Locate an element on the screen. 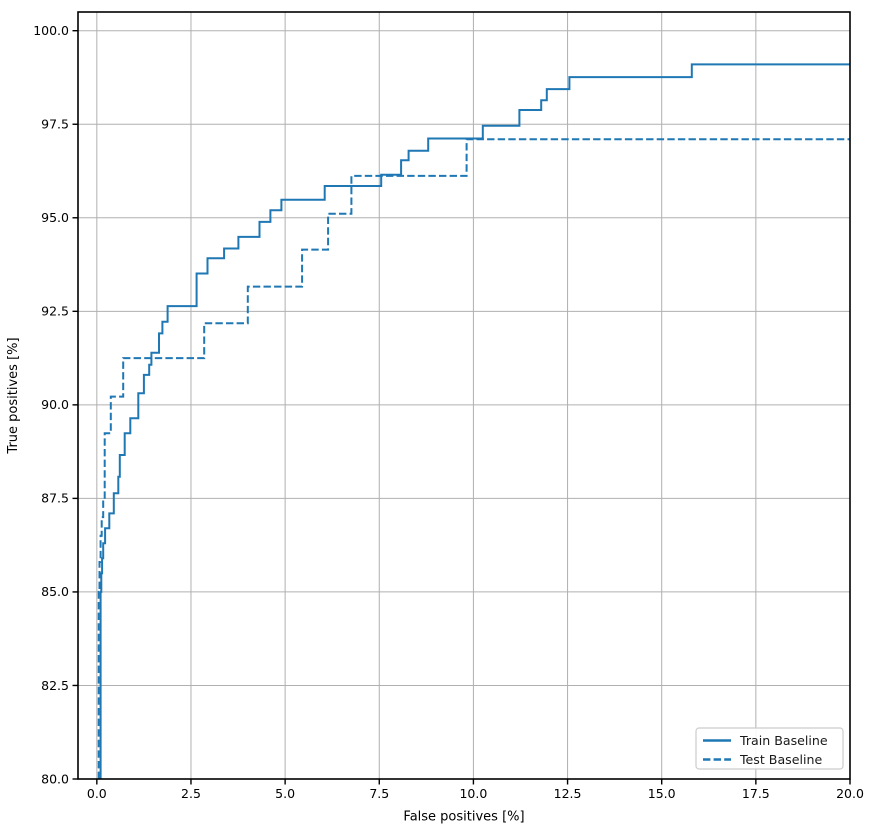 This screenshot has width=874, height=837. x-tick-label: 10.0 is located at coordinates (473, 793).